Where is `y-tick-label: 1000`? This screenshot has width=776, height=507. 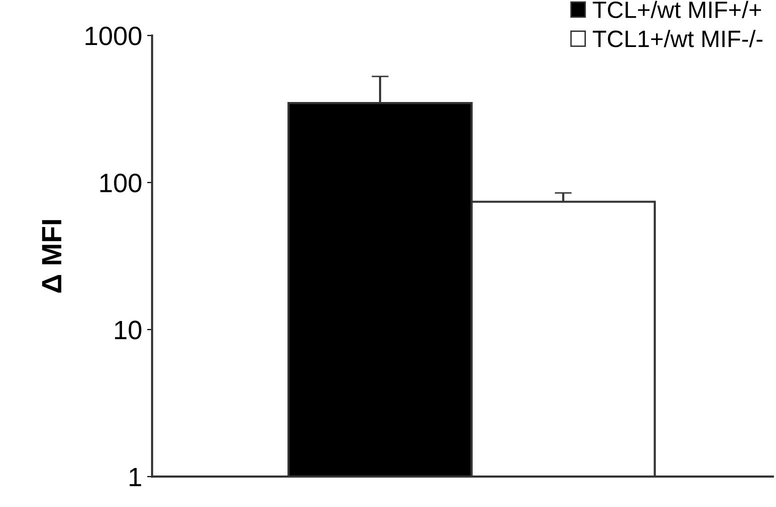 y-tick-label: 1000 is located at coordinates (114, 36).